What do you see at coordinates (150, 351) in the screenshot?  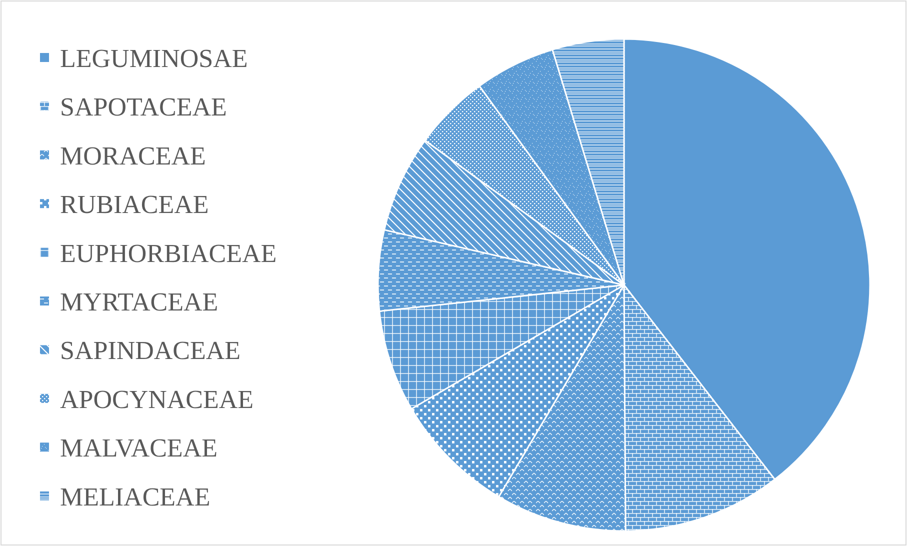 I see `legend-label: SAPINDACEAE` at bounding box center [150, 351].